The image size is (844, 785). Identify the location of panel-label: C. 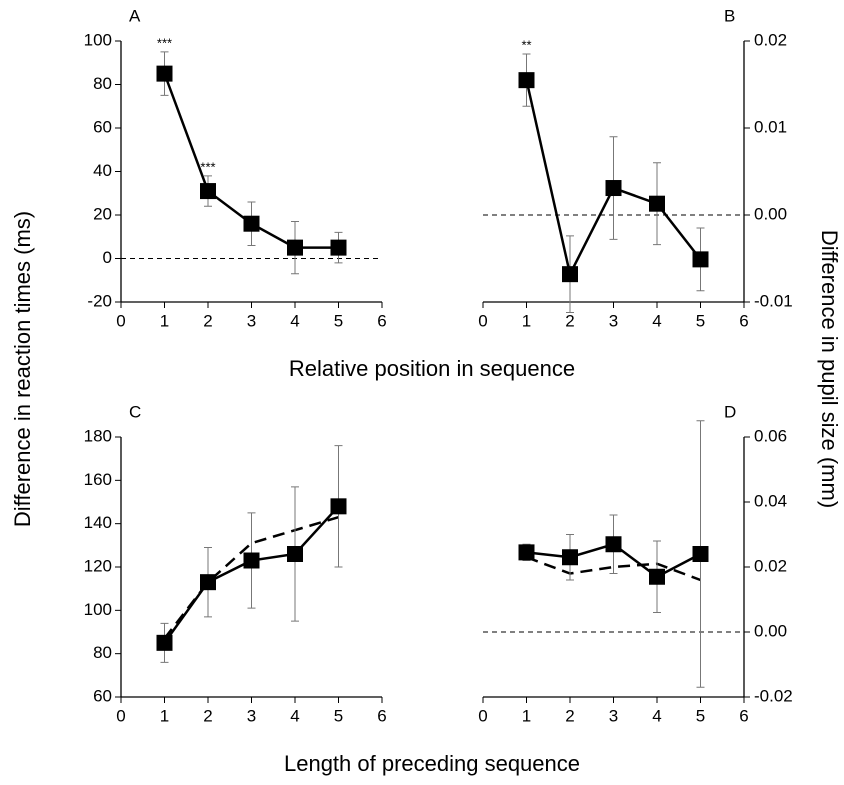
(135, 411).